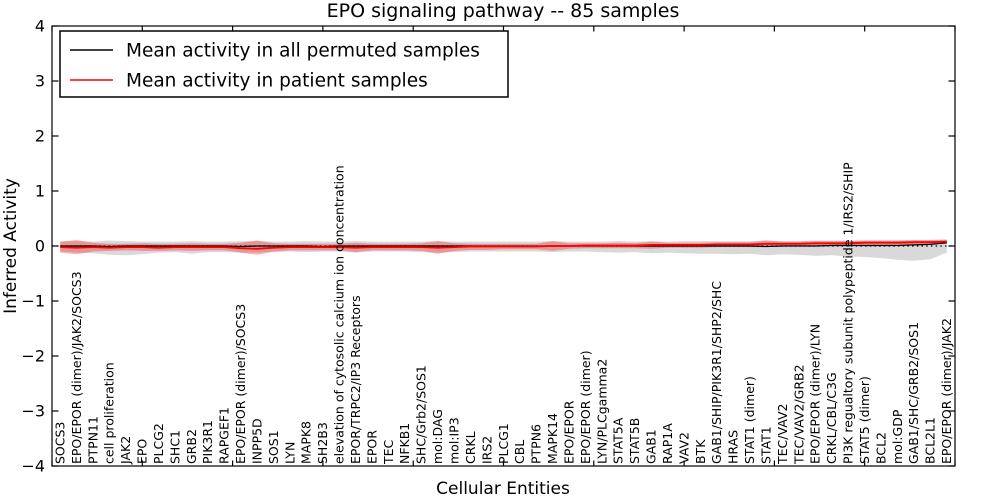  I want to click on x-category-label: mol:GDP, so click(897, 436).